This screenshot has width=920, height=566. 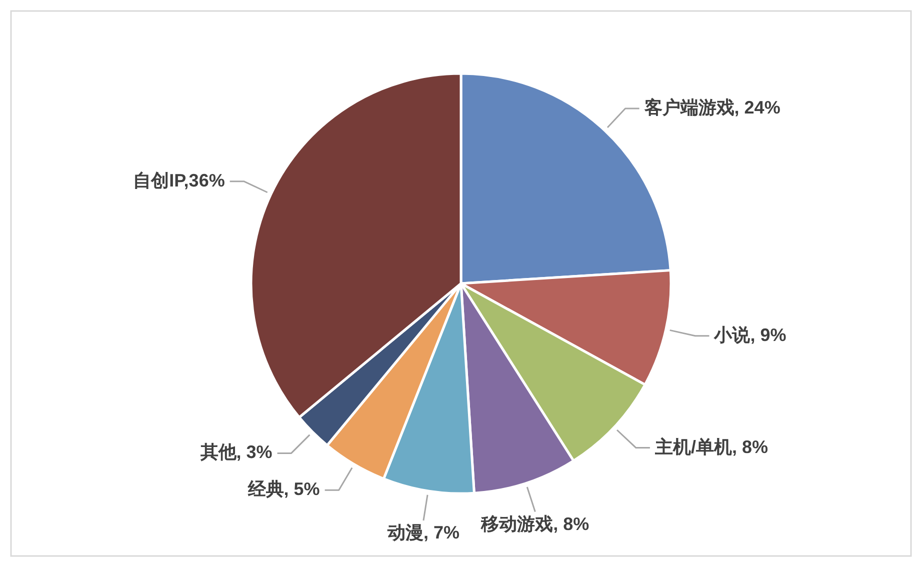 I want to click on slice-label: 自创IP,36%, so click(x=179, y=180).